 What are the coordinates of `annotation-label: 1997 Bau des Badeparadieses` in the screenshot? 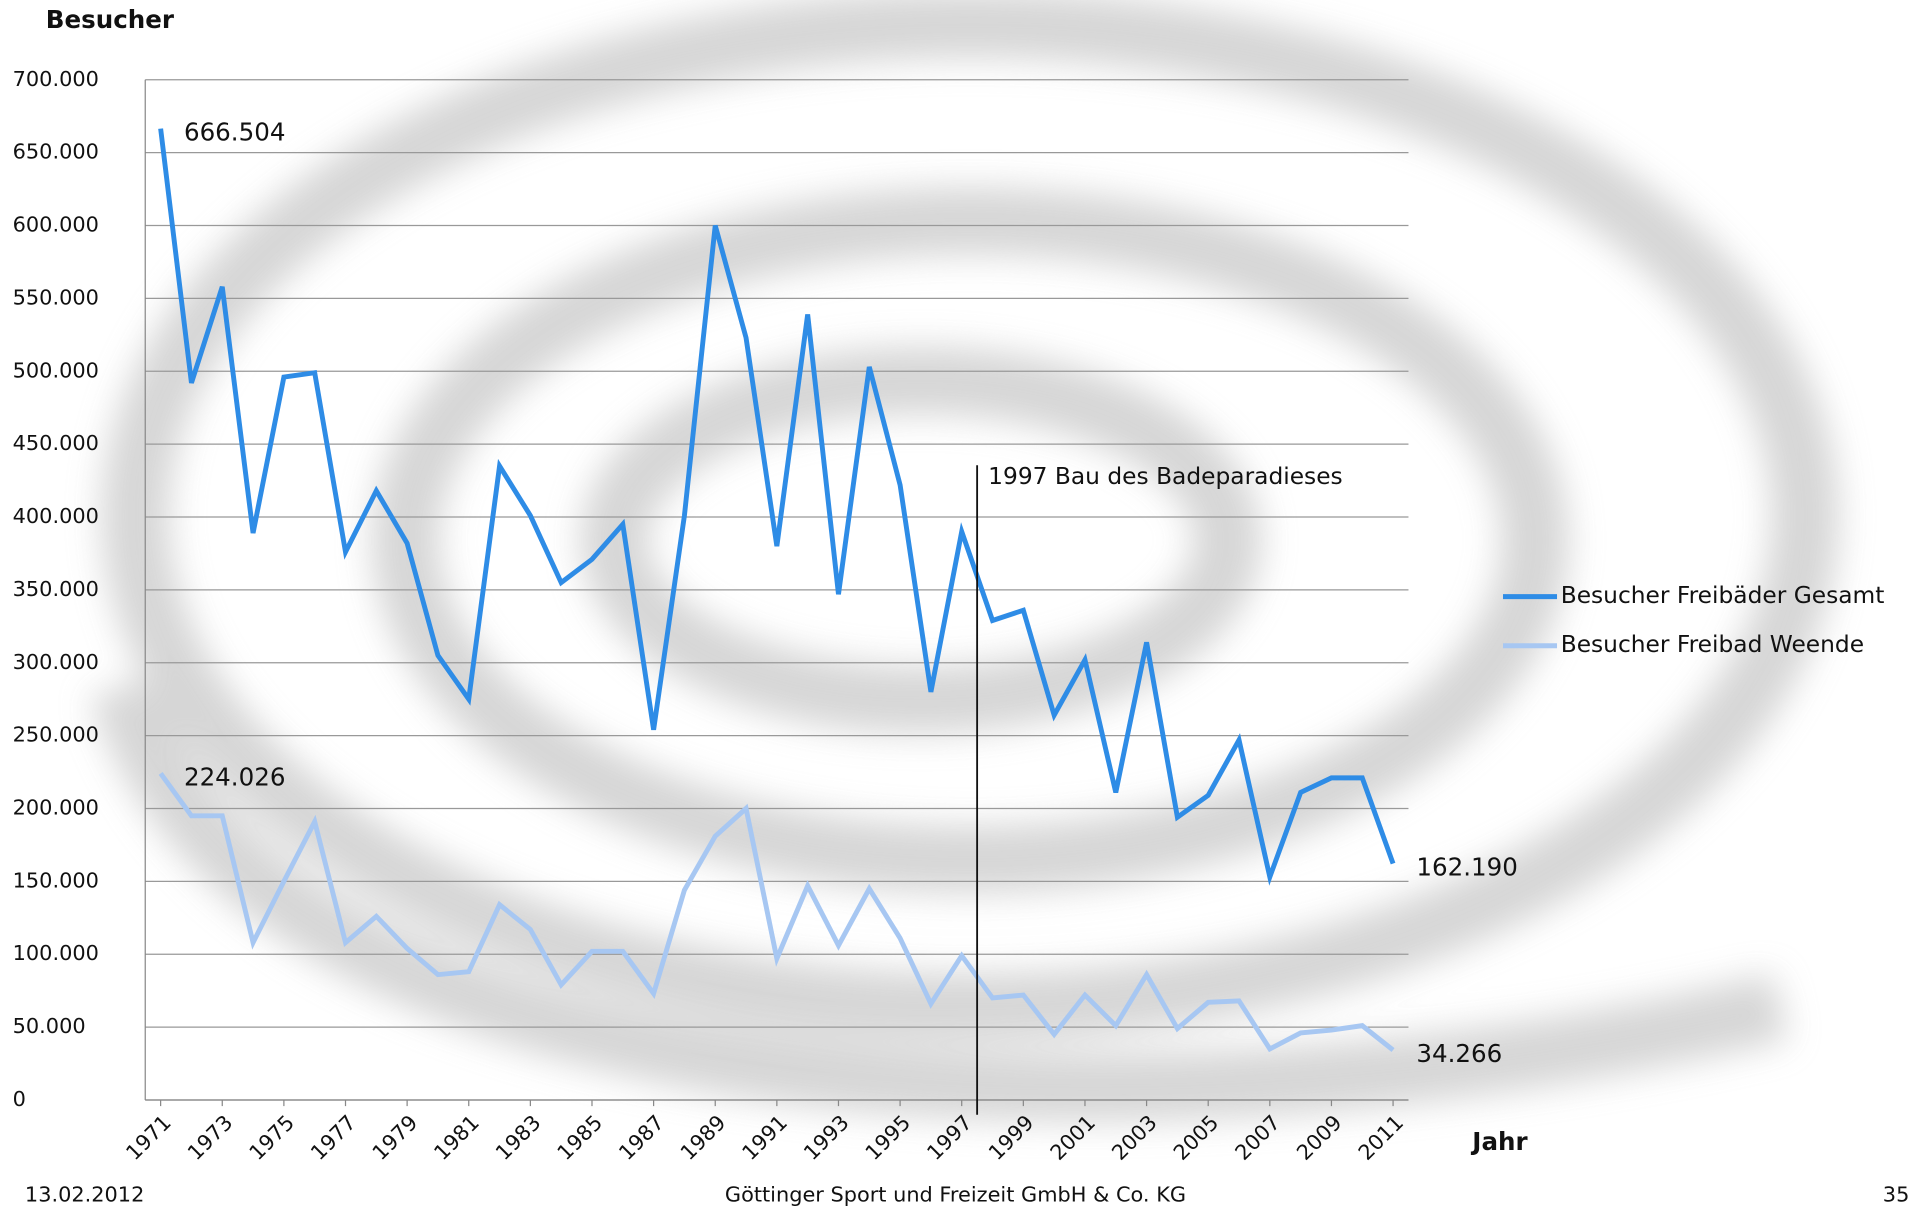 It's located at (1165, 476).